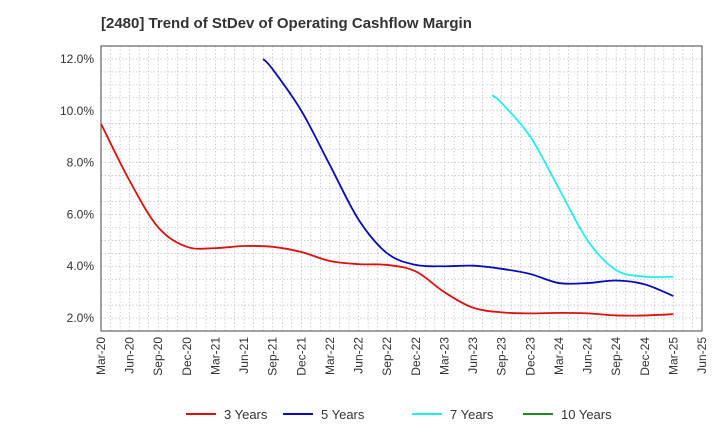 The image size is (720, 440). I want to click on x-tick-label: Mar-24, so click(559, 356).